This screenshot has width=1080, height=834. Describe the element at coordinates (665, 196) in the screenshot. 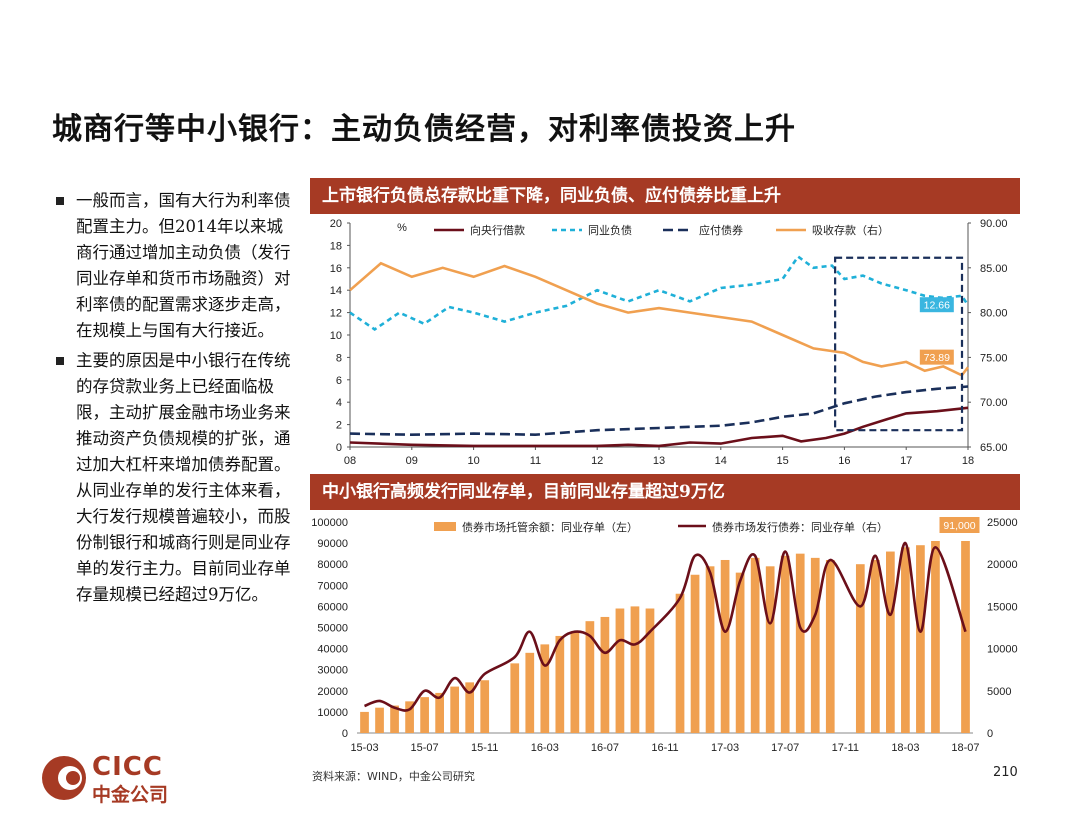

I see `chart1-title-banner: 上市银行负债总存款比重下降，同业负债、应付债券比重上升` at that location.